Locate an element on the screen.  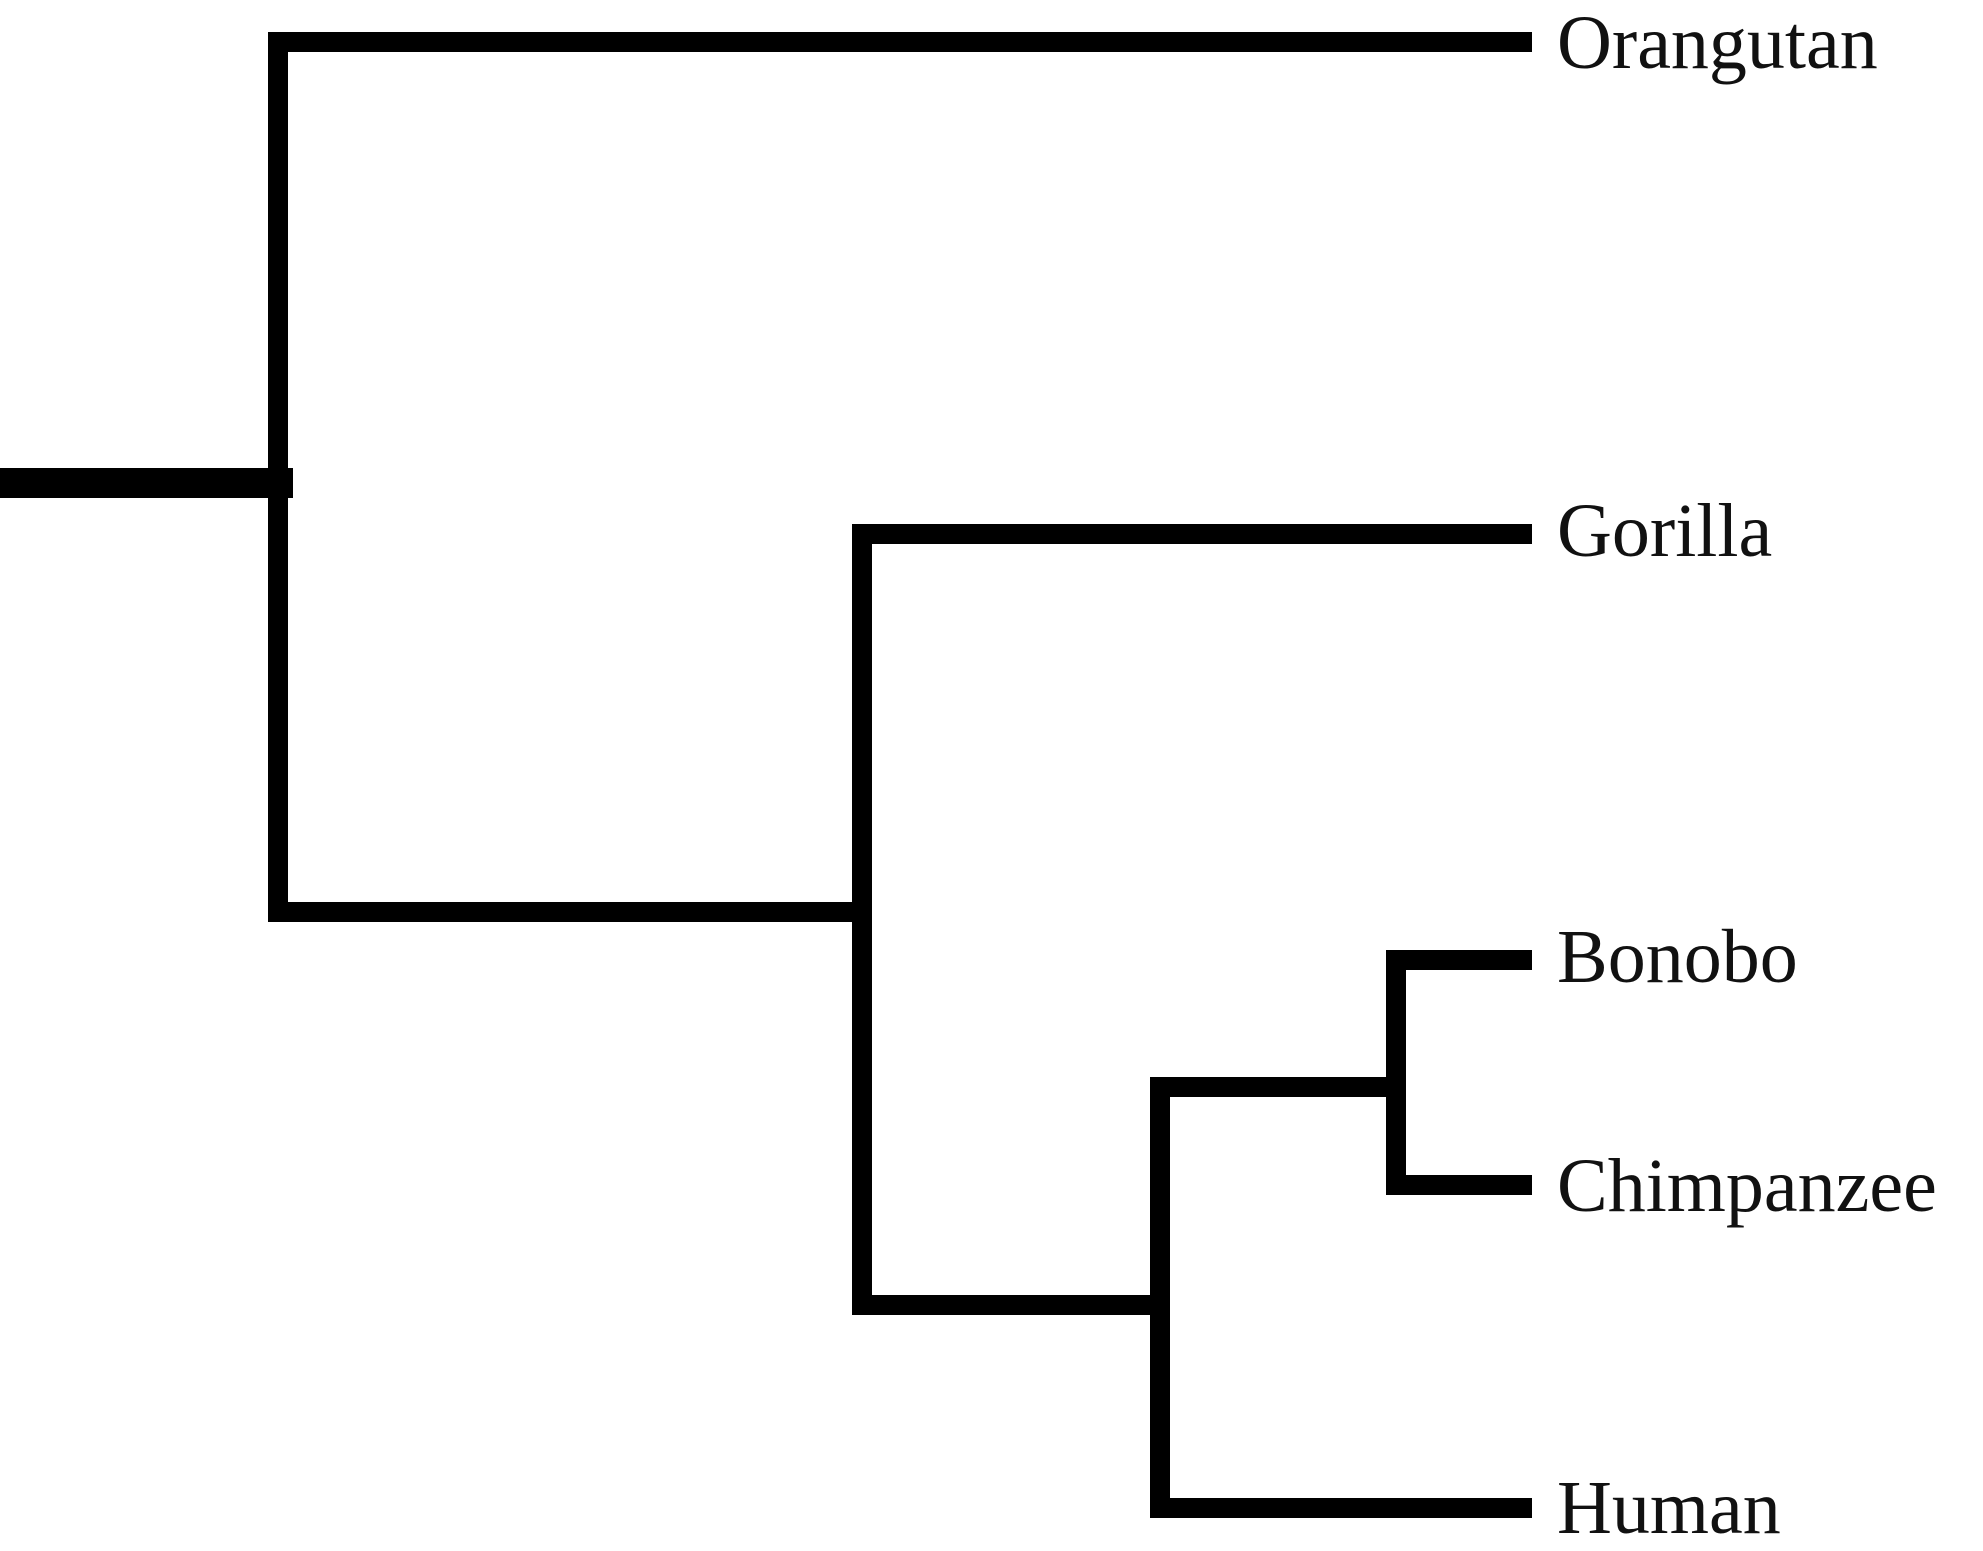
taxon-label-bonobo: Bonobo is located at coordinates (1677, 957).